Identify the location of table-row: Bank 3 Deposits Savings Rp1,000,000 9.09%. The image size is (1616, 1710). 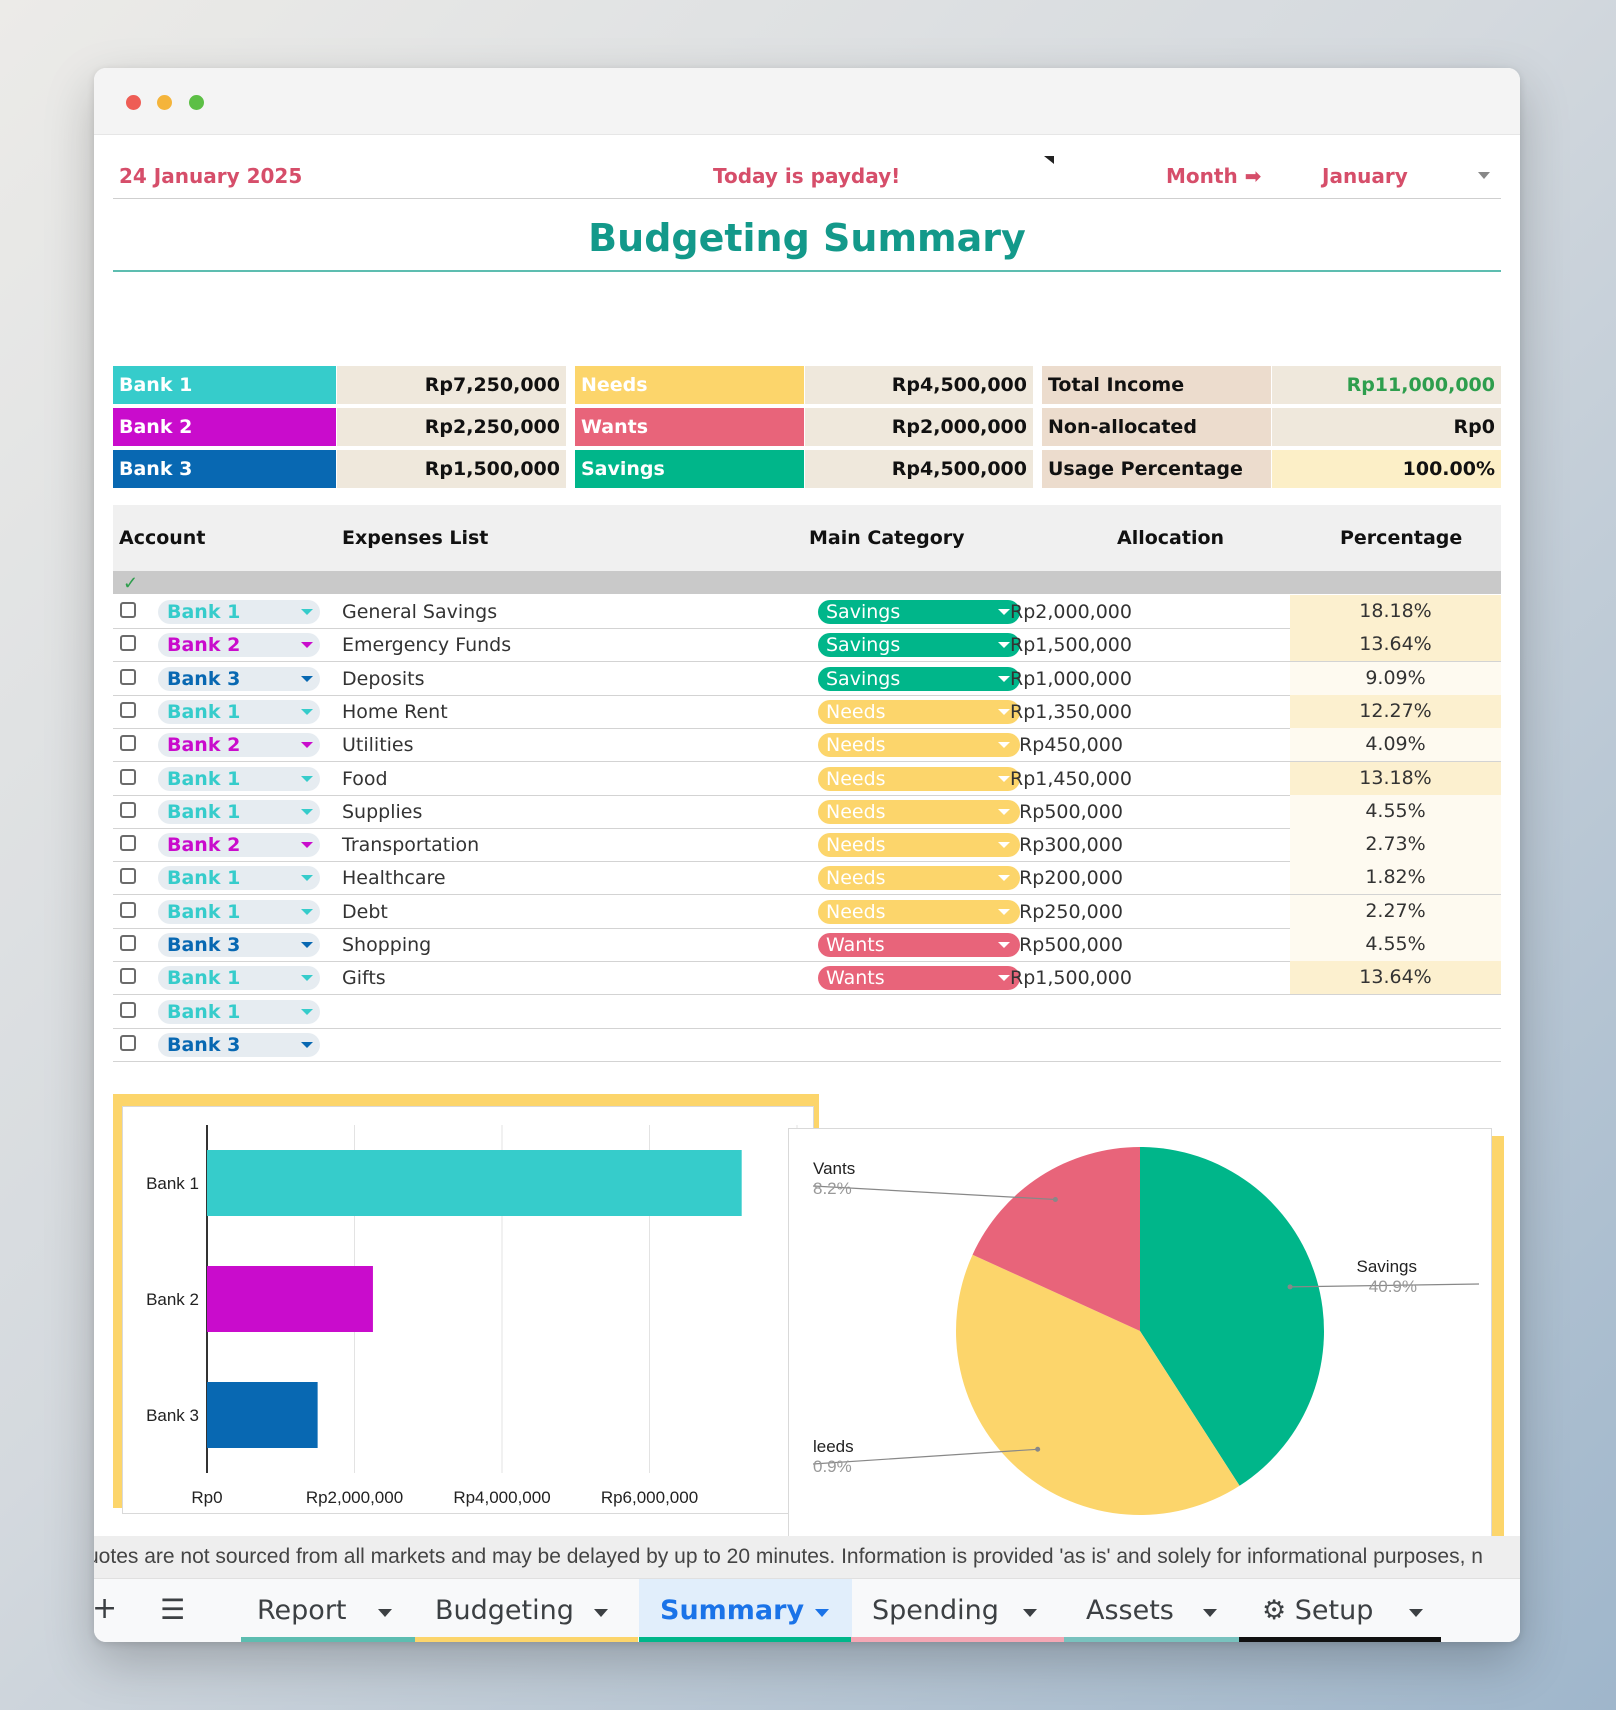
(807, 678).